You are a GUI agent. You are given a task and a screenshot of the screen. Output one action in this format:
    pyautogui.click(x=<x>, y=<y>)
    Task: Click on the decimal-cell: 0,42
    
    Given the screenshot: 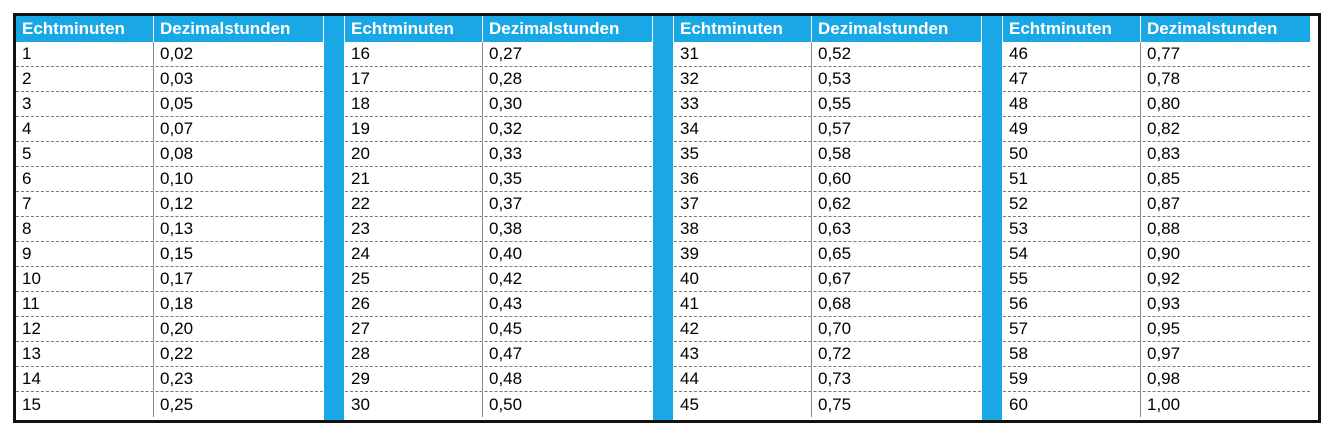 What is the action you would take?
    pyautogui.click(x=506, y=278)
    